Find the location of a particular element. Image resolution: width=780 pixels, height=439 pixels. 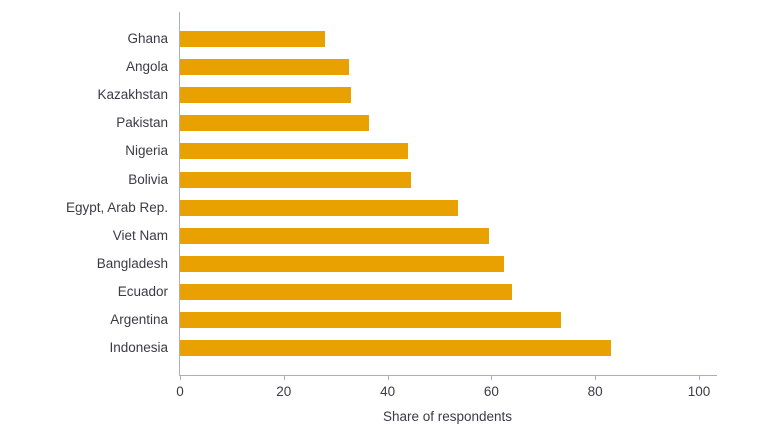

bar-egypt-arab-rep is located at coordinates (319, 207).